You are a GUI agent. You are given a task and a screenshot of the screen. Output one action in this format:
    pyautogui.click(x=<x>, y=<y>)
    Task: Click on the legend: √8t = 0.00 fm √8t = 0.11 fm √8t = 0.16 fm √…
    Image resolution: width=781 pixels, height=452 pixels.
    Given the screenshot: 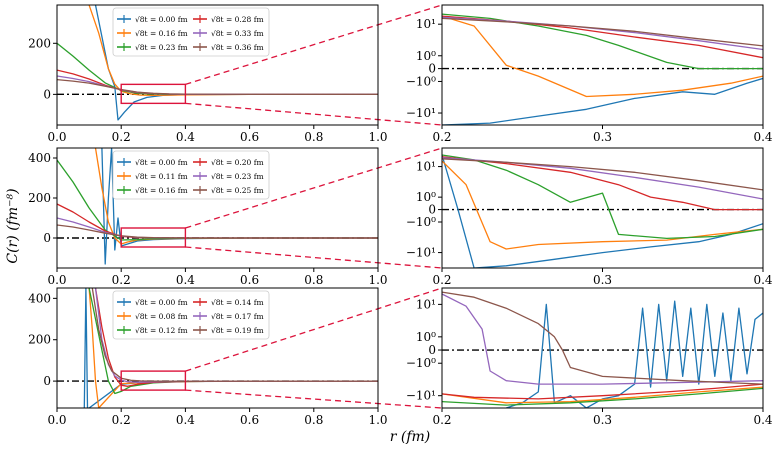 What is the action you would take?
    pyautogui.click(x=191, y=175)
    